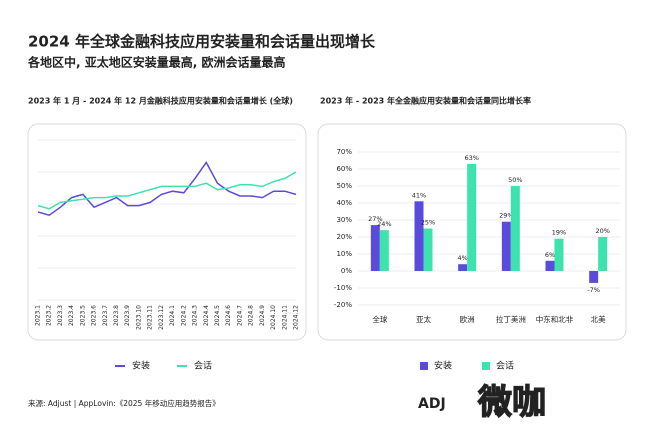  I want to click on value-label: 25%, so click(428, 223).